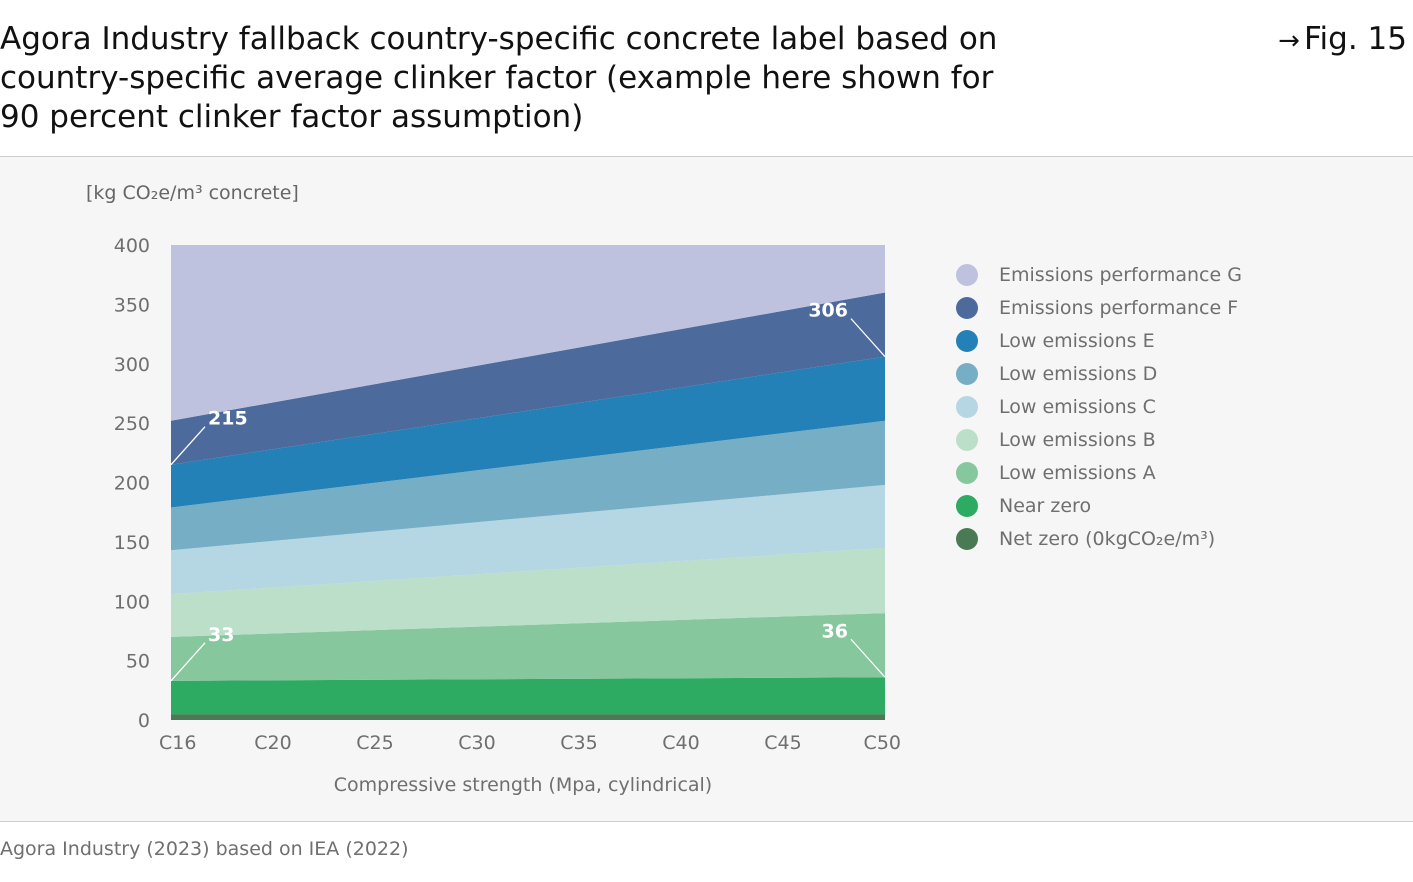  I want to click on legend-label: Emissions performance F, so click(1119, 307).